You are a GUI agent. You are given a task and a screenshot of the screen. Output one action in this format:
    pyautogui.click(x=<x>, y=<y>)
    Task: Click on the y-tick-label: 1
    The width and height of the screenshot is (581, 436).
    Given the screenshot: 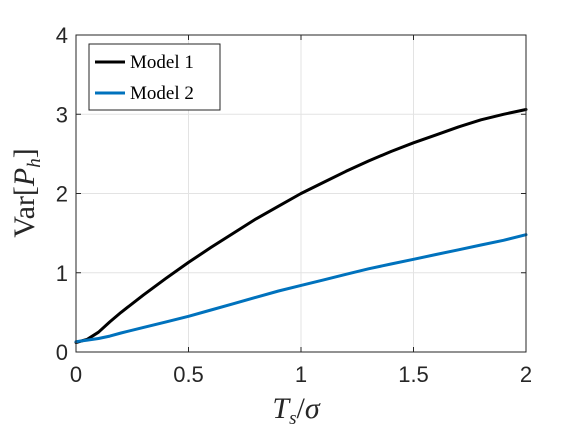 What is the action you would take?
    pyautogui.click(x=62, y=273)
    